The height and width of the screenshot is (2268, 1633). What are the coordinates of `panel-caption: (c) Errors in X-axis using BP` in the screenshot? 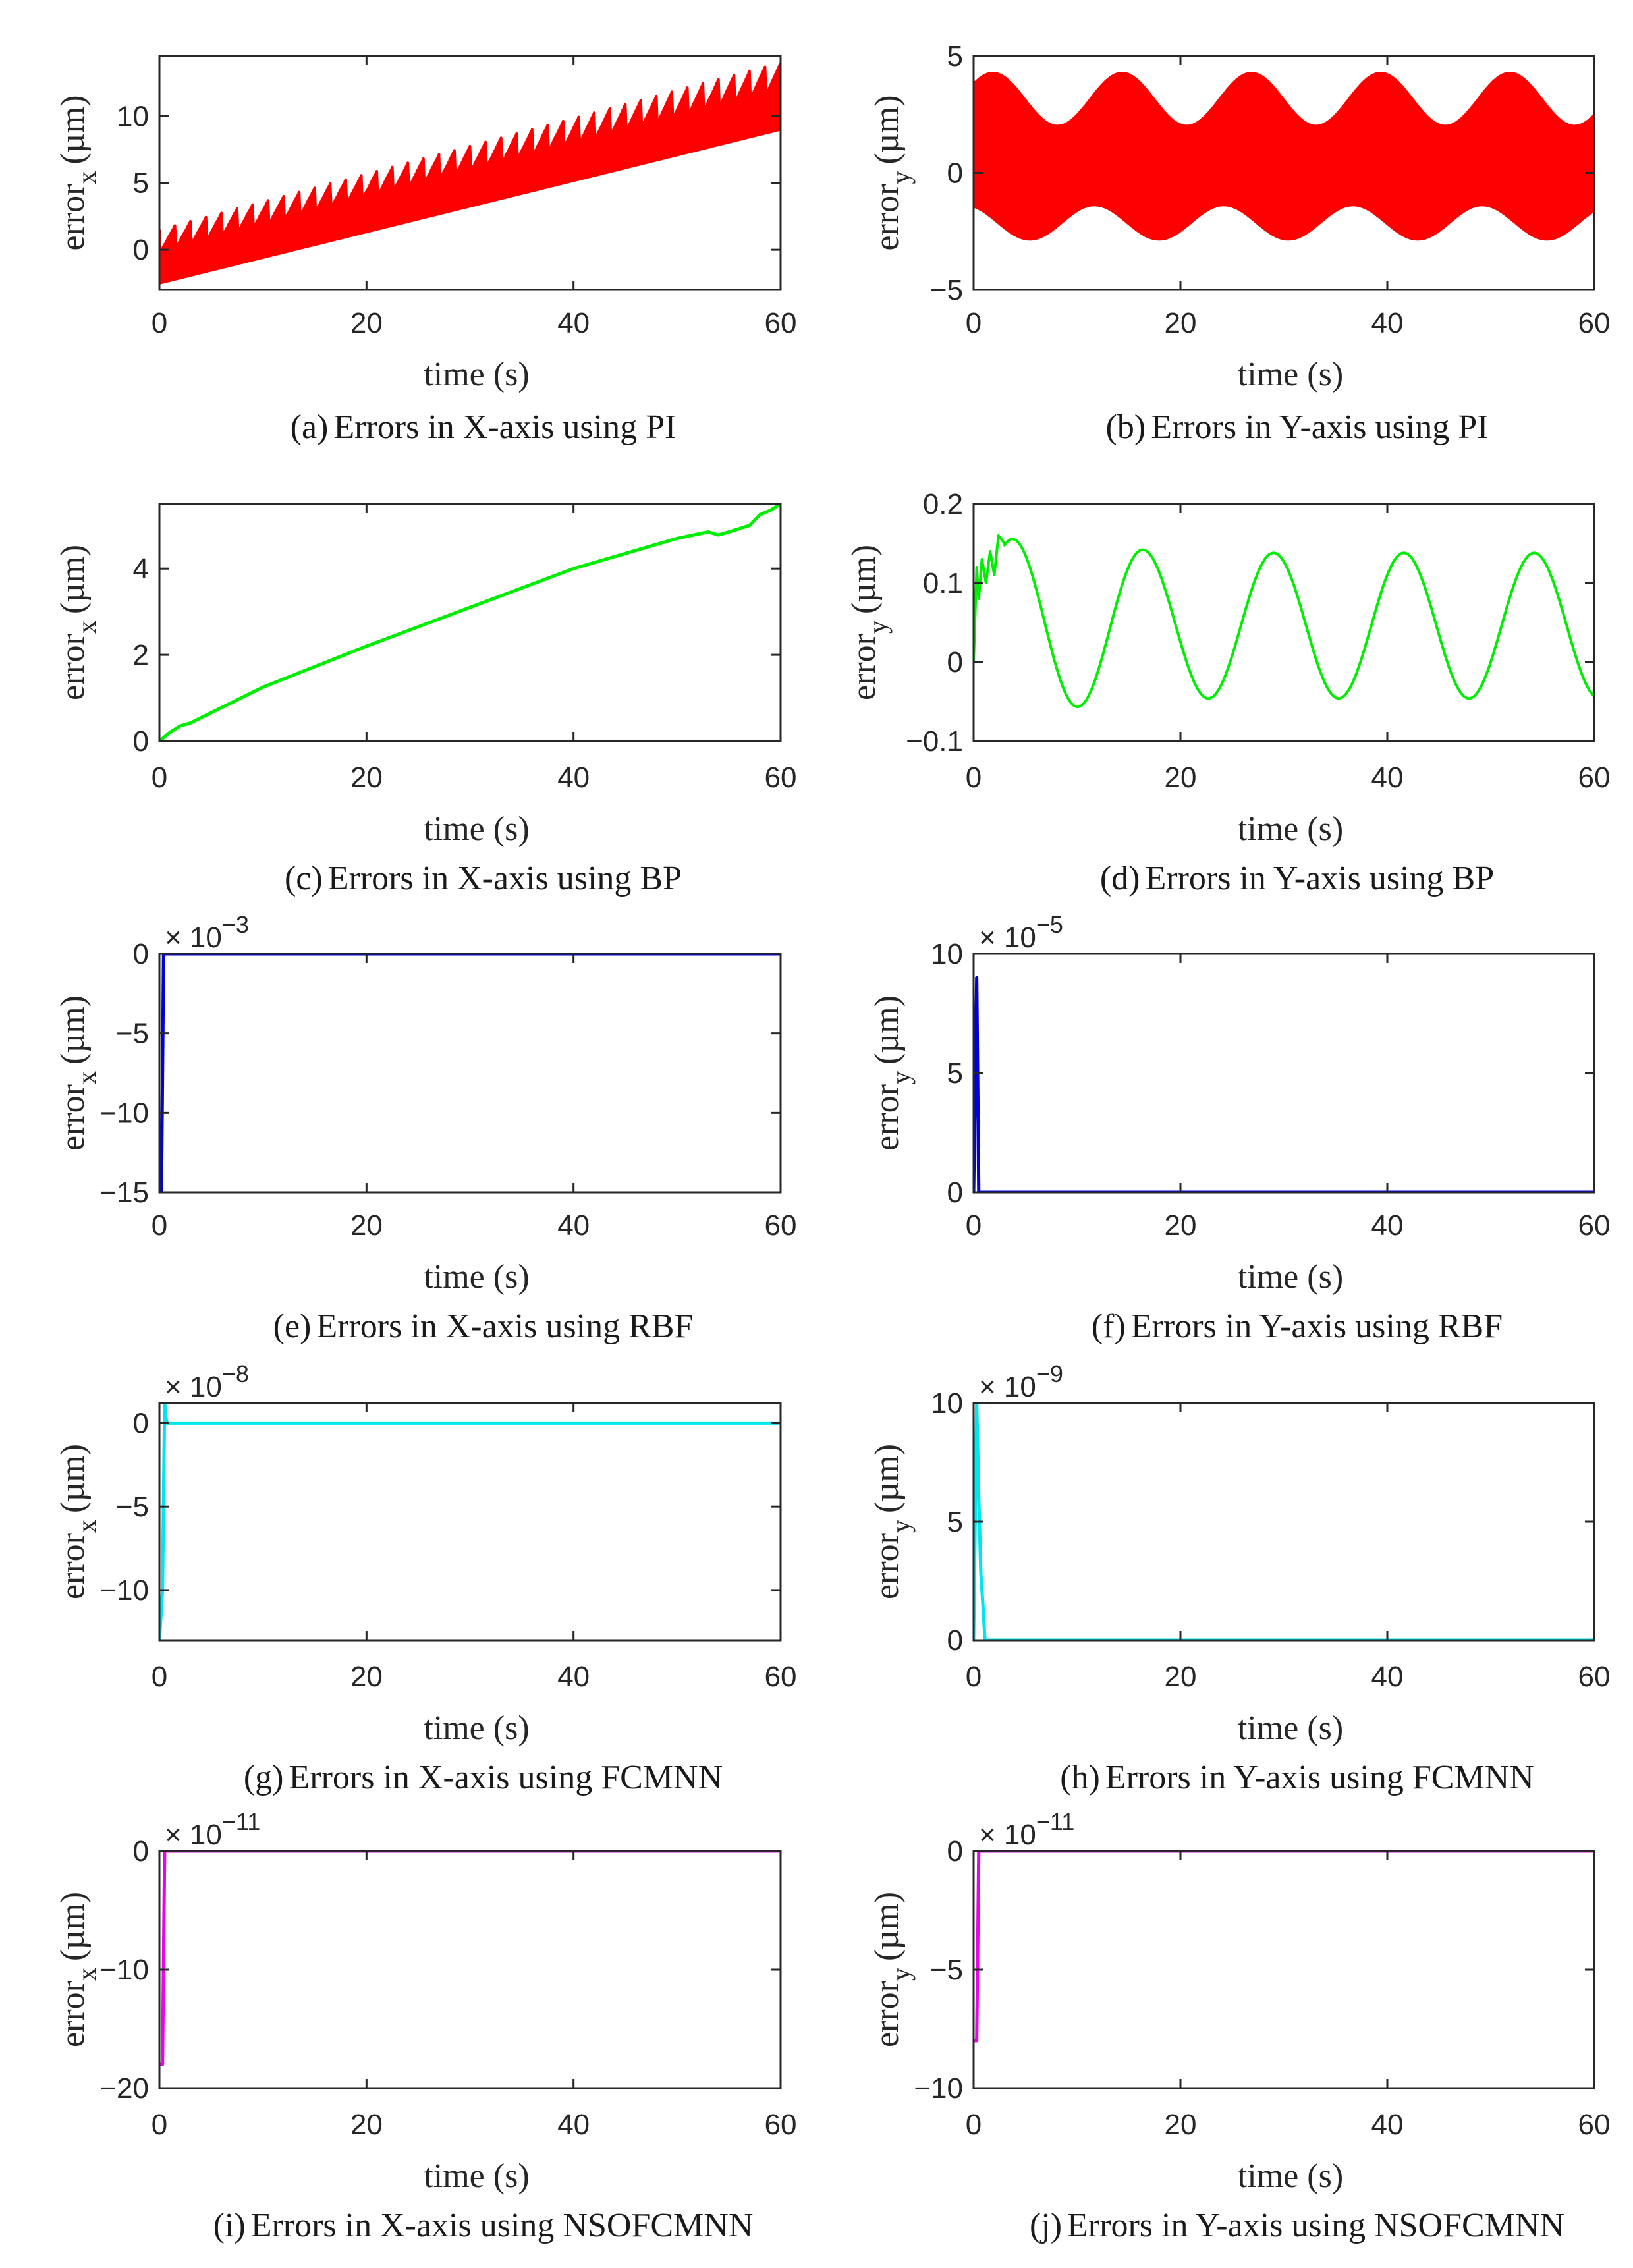 It's located at (483, 878).